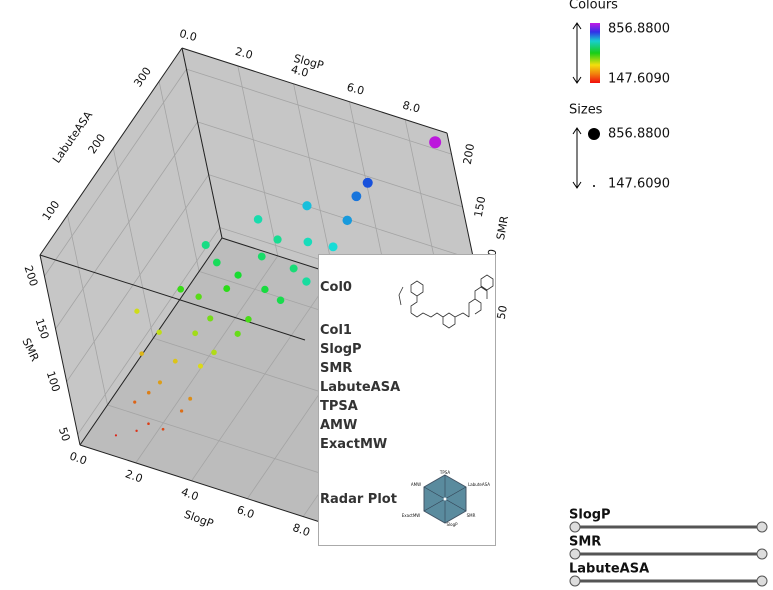  What do you see at coordinates (64, 434) in the screenshot?
I see `y-tick-label: 50` at bounding box center [64, 434].